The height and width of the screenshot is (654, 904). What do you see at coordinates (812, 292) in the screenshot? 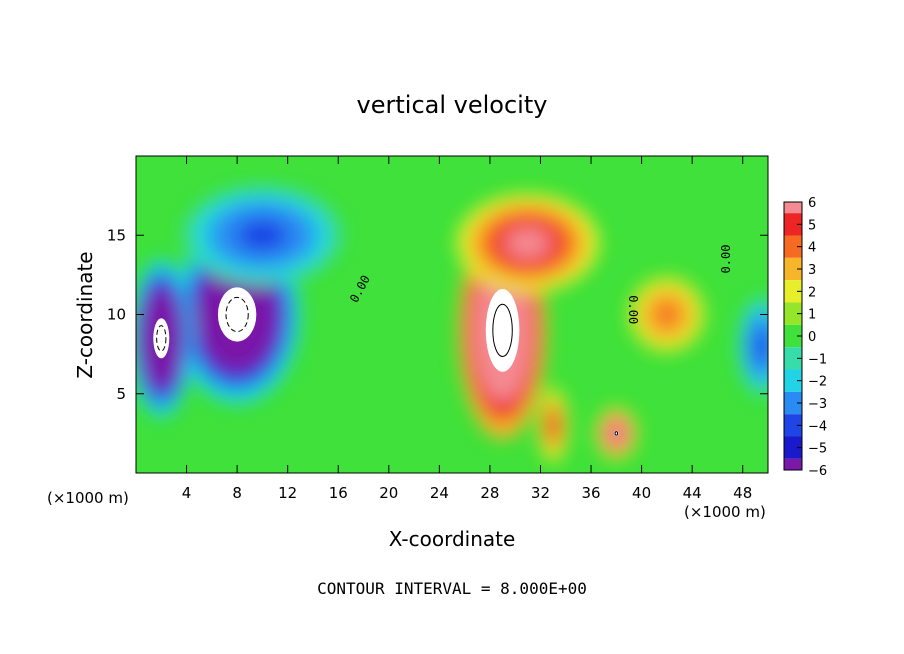
I see `colorbar-tick-label: 2` at bounding box center [812, 292].